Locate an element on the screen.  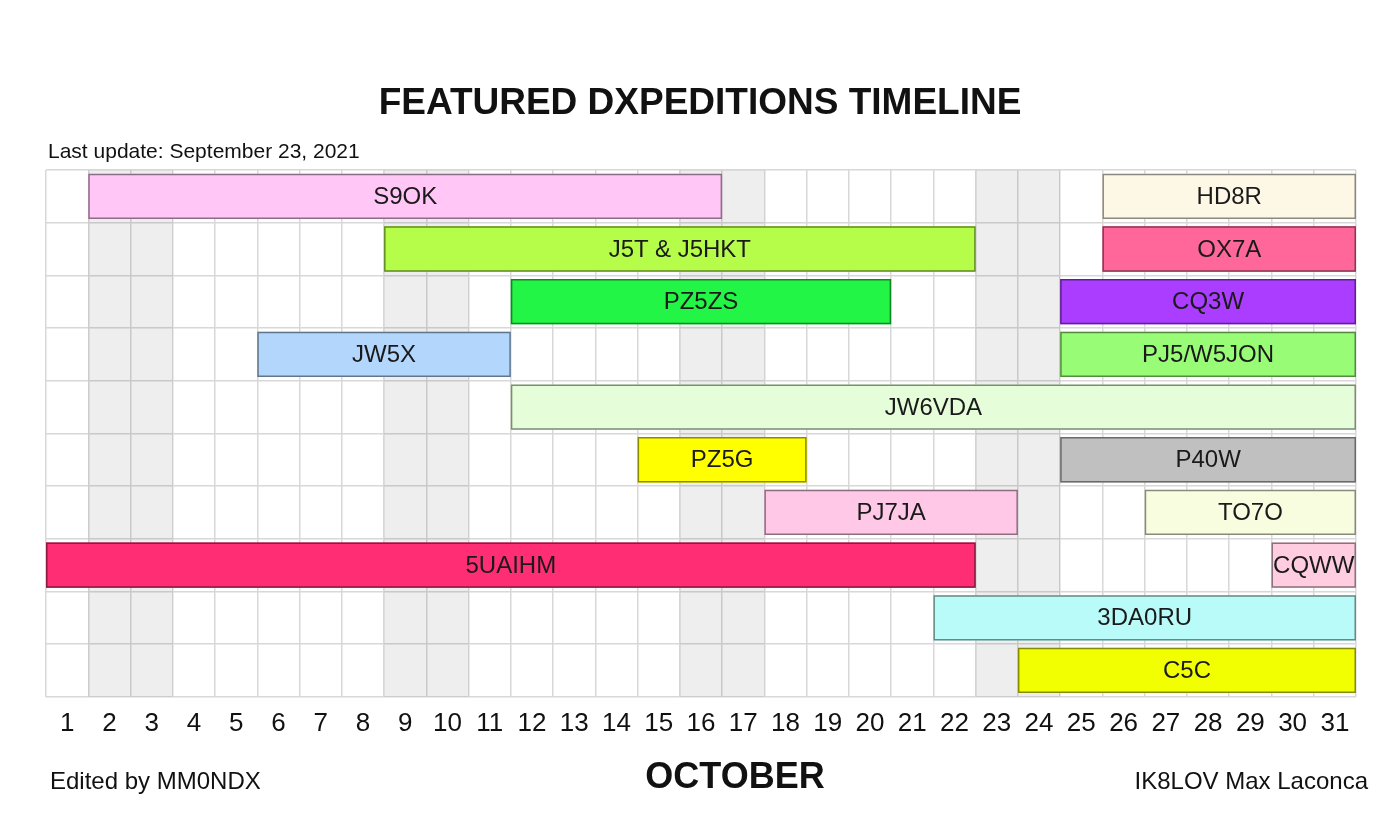
x-tick-label: 28 is located at coordinates (1208, 721).